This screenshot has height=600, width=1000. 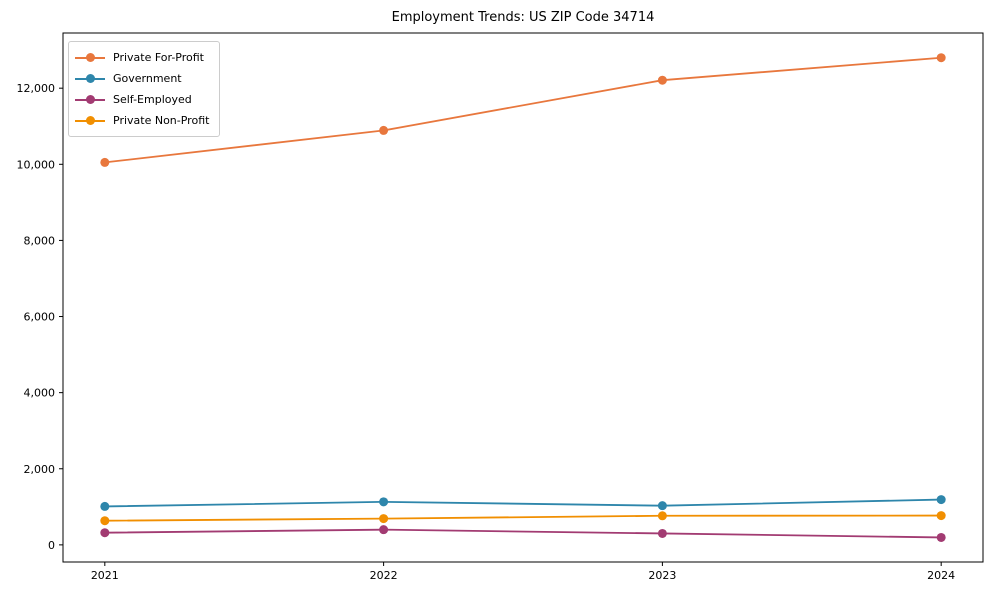 I want to click on y-axis-tick-label: 6,000, so click(x=40, y=317).